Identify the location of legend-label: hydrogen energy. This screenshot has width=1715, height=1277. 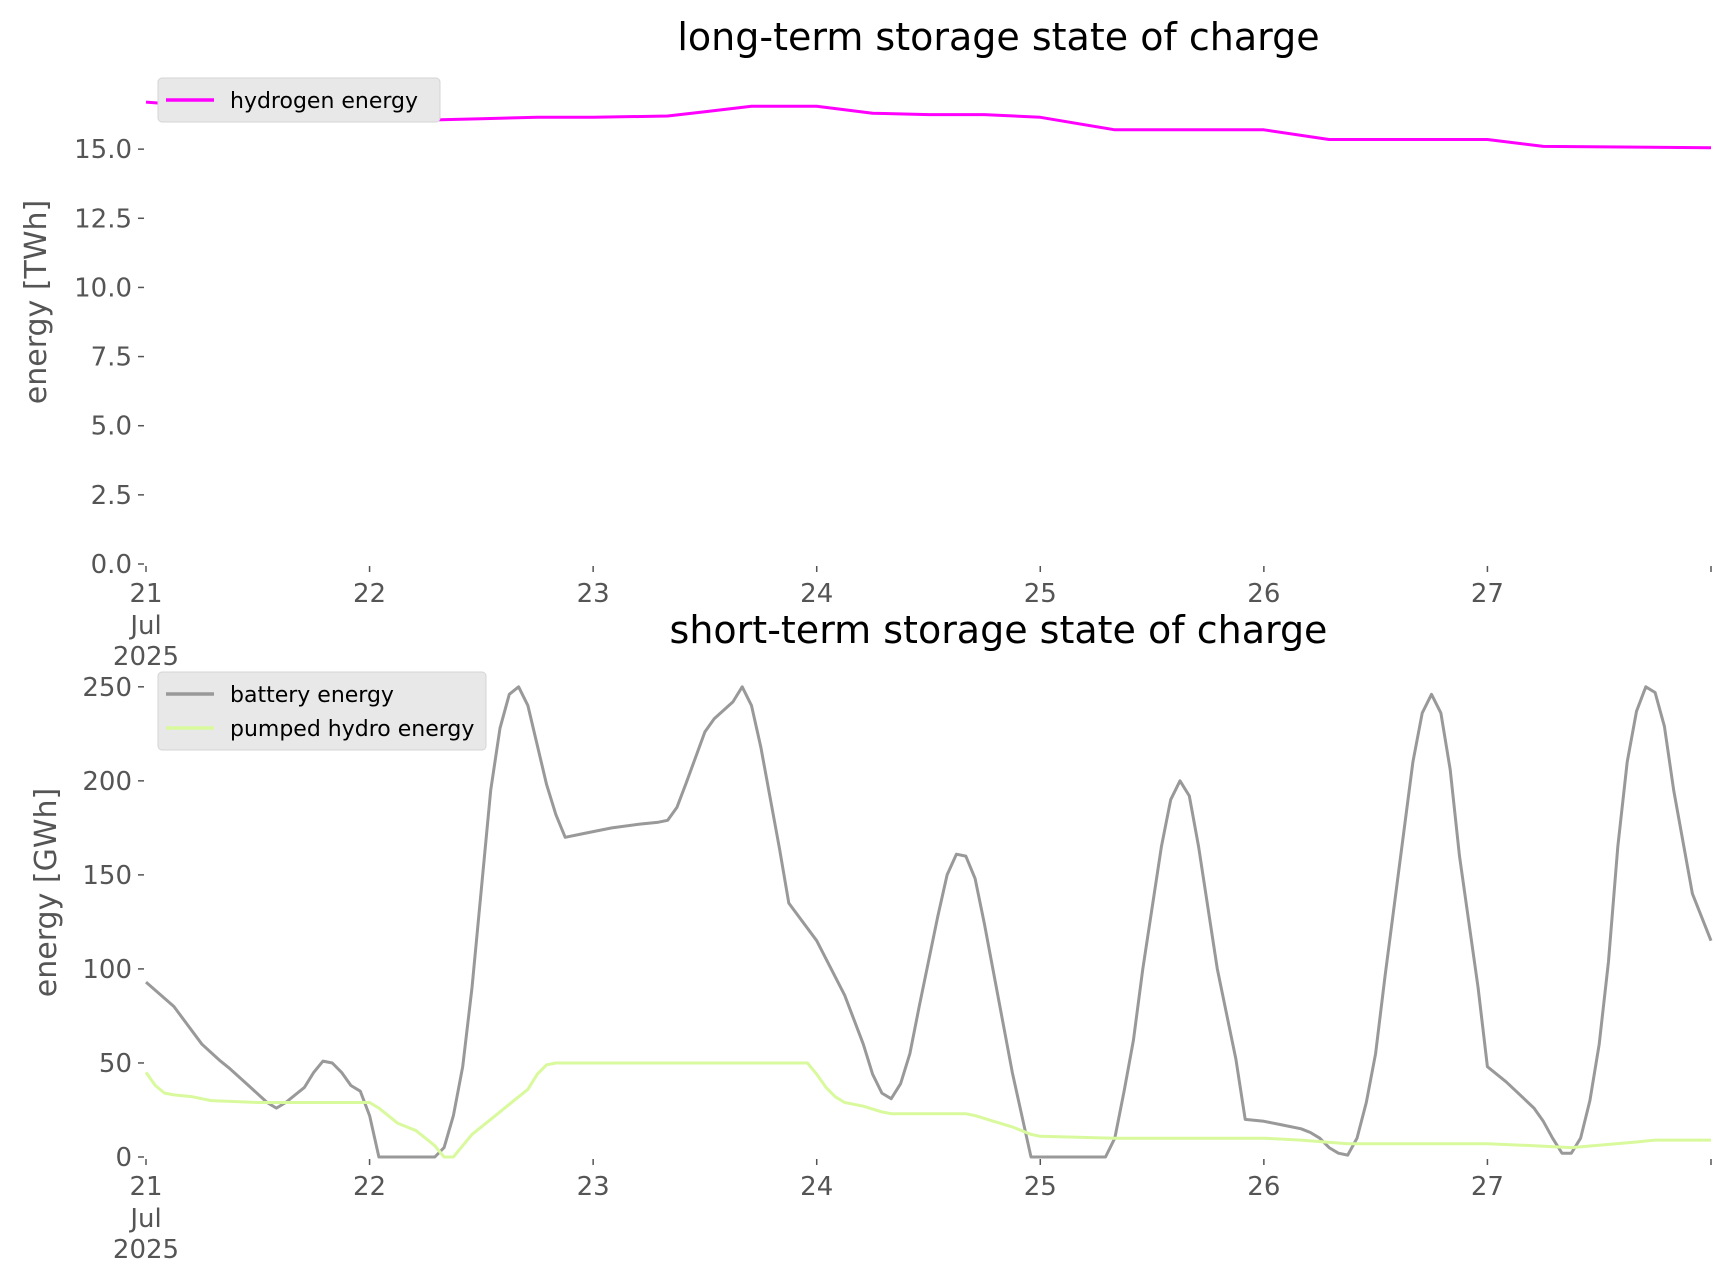
(324, 101).